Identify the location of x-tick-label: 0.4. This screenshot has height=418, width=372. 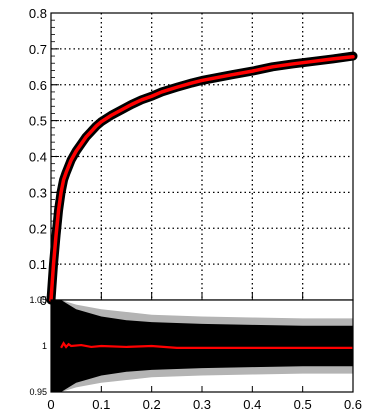
(252, 404).